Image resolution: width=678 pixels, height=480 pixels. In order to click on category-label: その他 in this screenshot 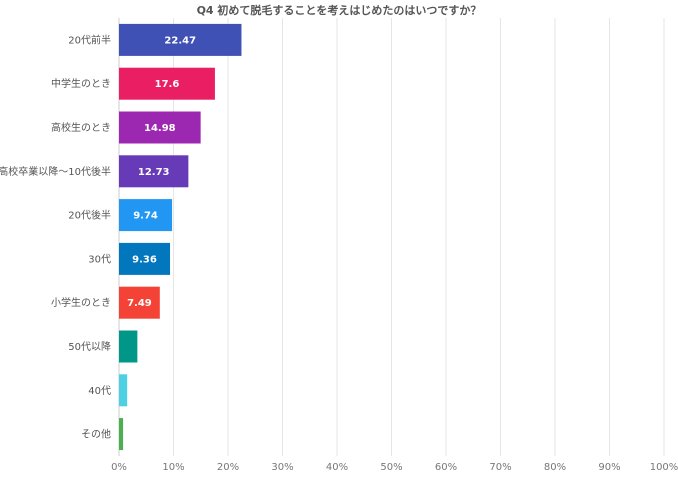, I will do `click(96, 434)`.